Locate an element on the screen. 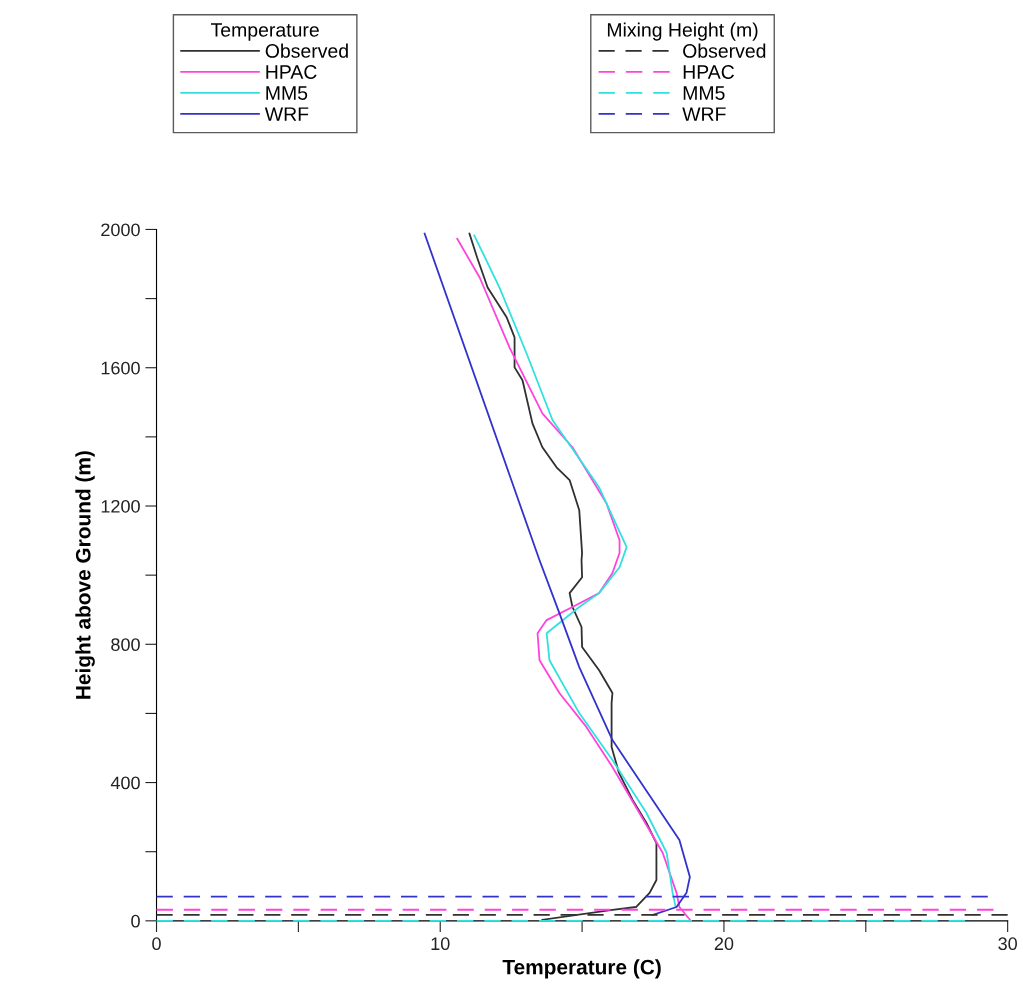 The width and height of the screenshot is (1023, 1002). x-tick-label: 0 is located at coordinates (156, 944).